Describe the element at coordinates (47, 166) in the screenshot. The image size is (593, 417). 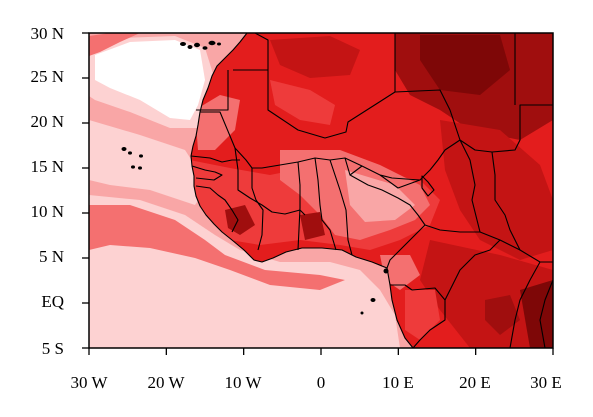
I see `lat-label: 15 N` at that location.